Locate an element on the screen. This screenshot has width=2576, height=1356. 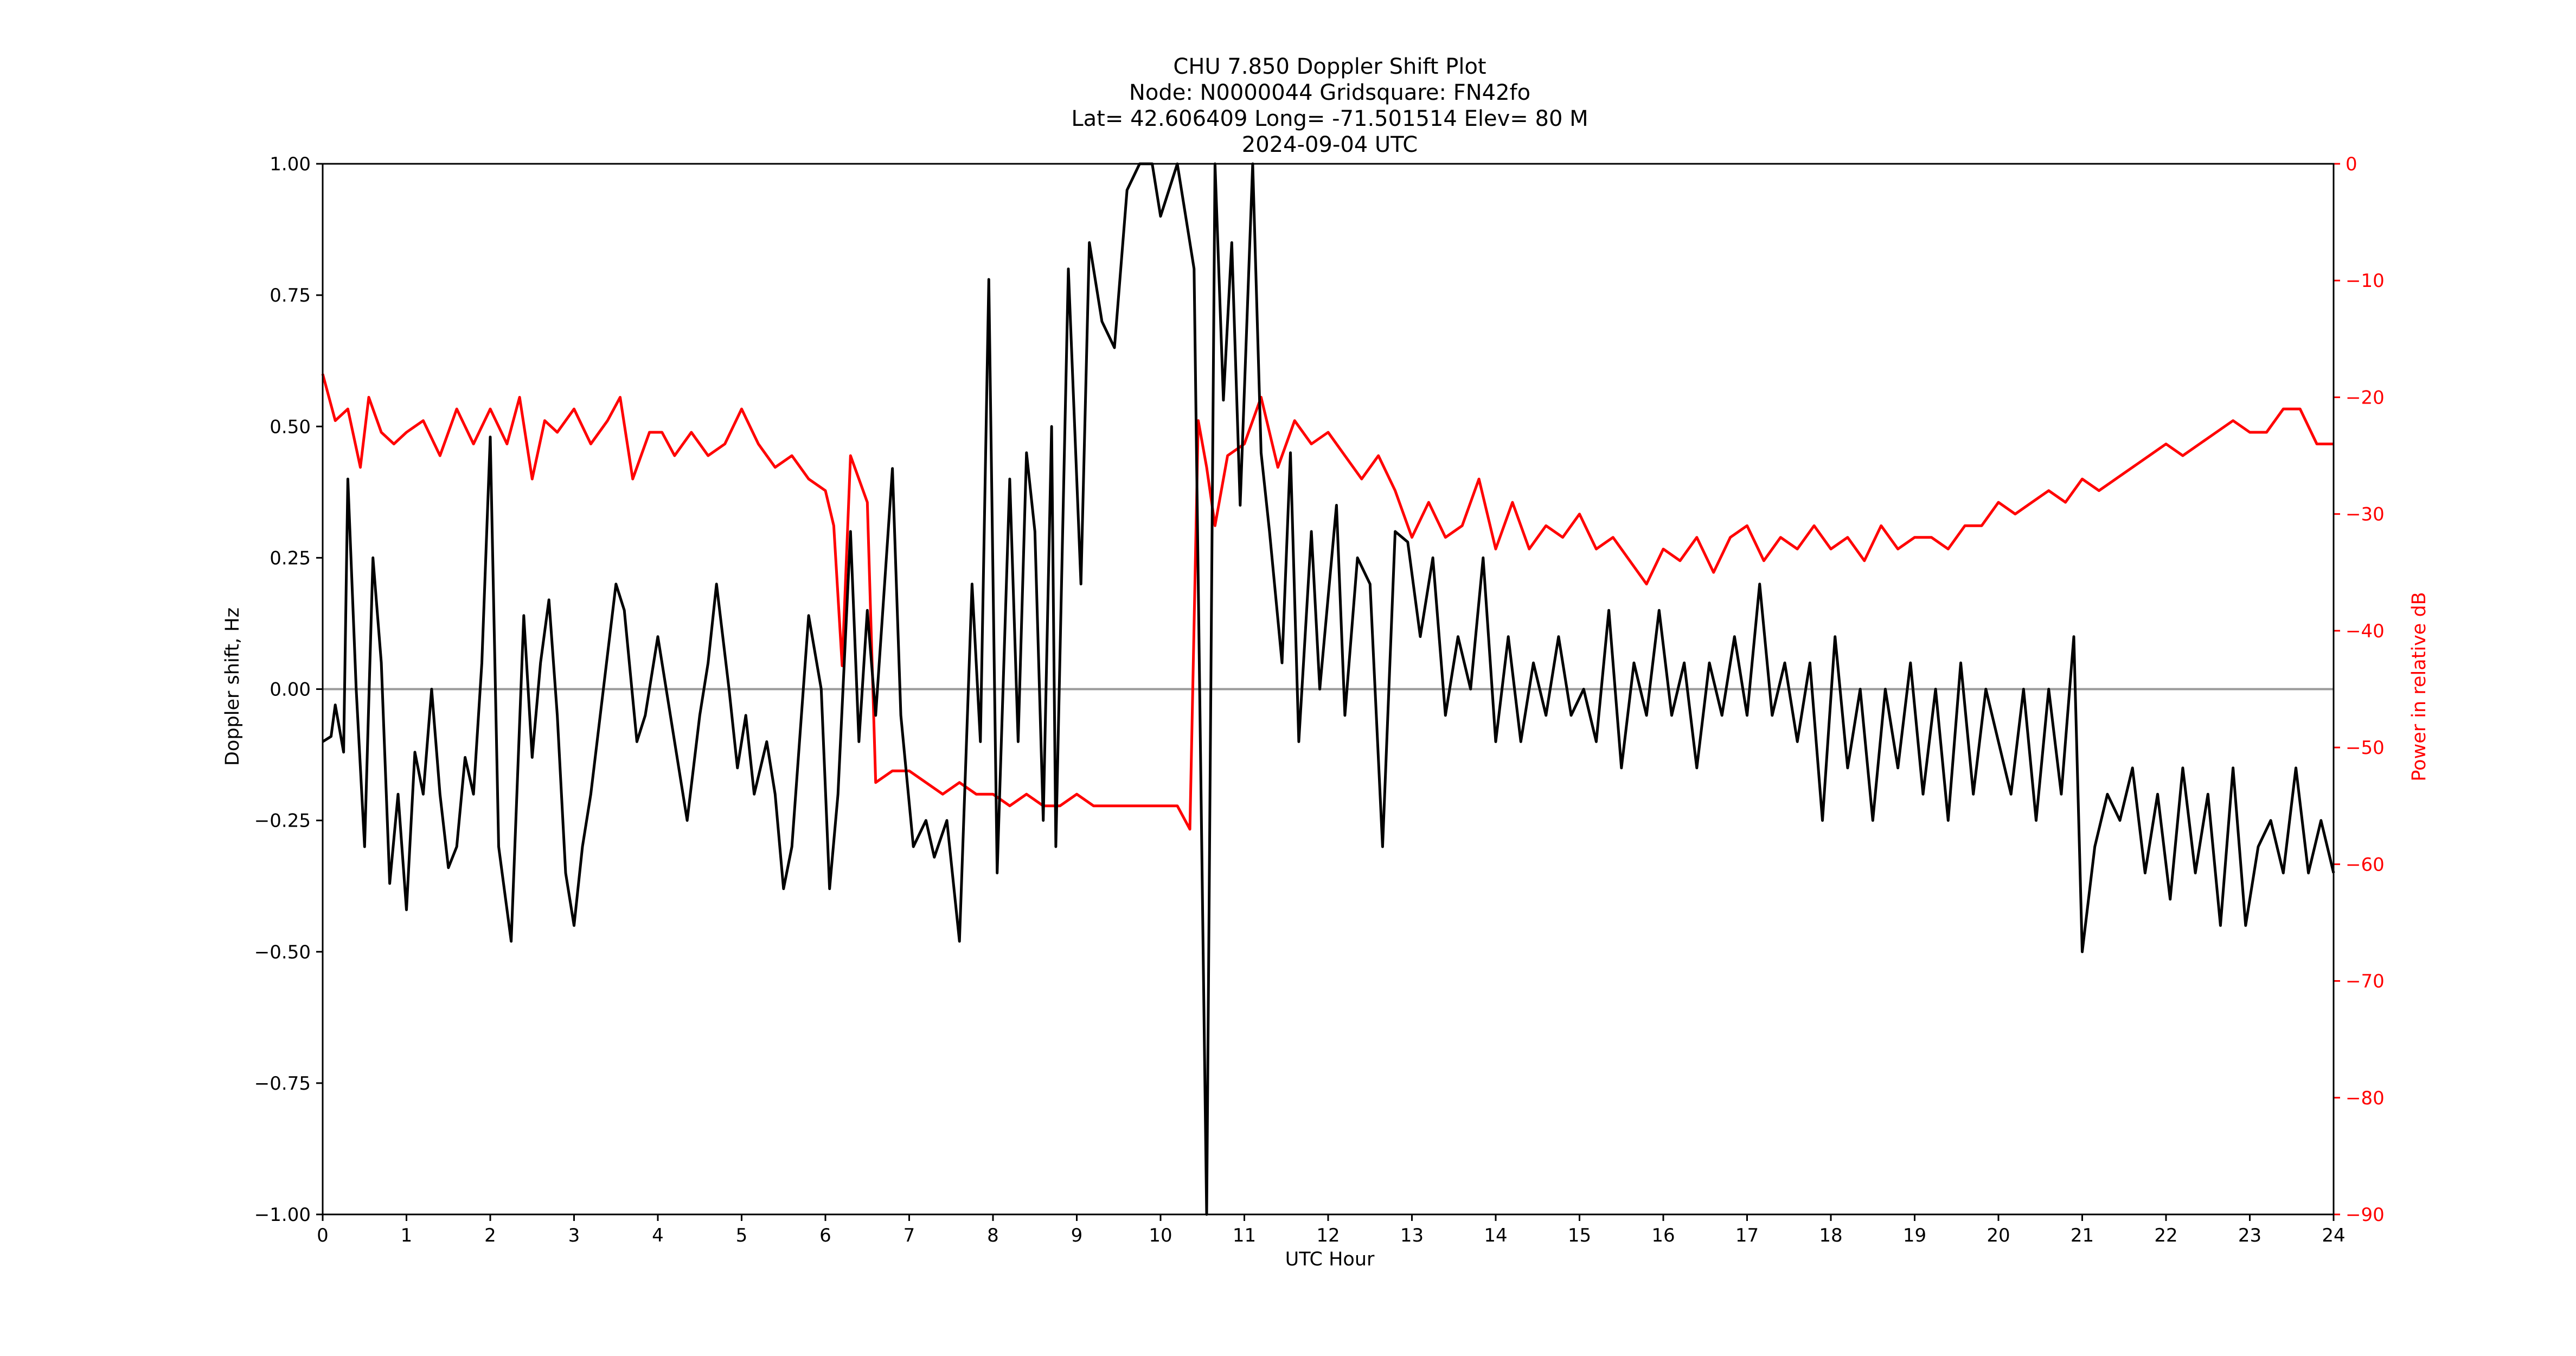
x-tick-label: 10 is located at coordinates (1160, 1235).